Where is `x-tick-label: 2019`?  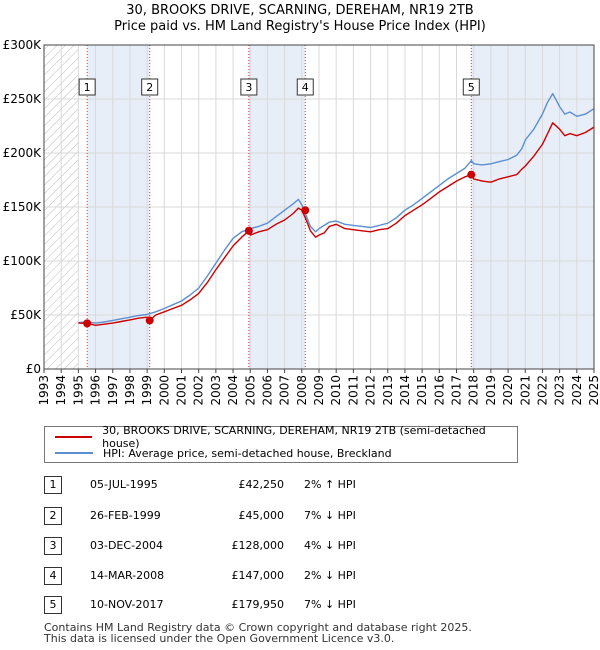 x-tick-label: 2019 is located at coordinates (491, 390).